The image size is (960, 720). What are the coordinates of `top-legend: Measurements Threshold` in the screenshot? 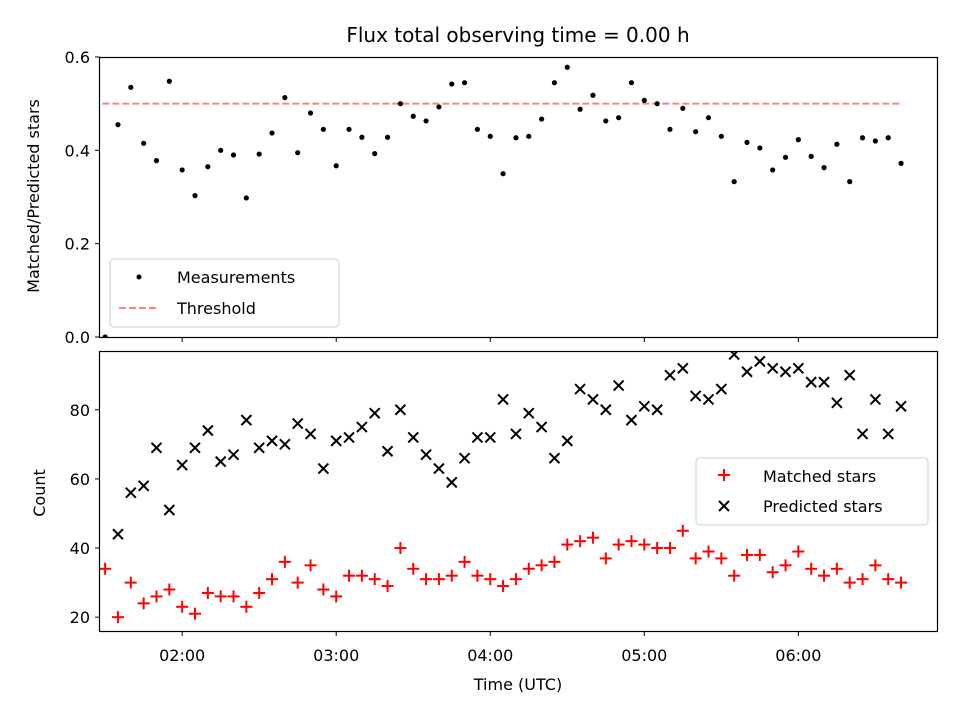 It's located at (224, 293).